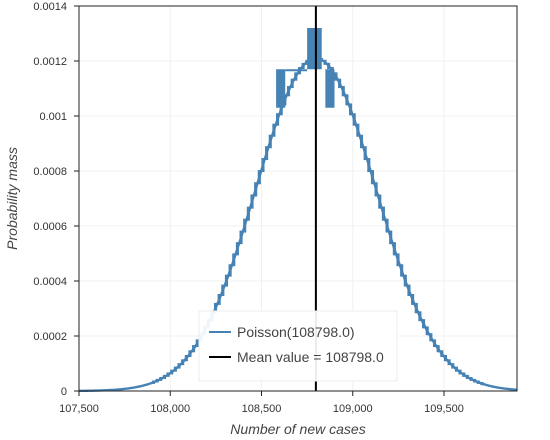 This screenshot has height=440, width=550. I want to click on legend-label-poisson: Poisson(108798.0), so click(296, 332).